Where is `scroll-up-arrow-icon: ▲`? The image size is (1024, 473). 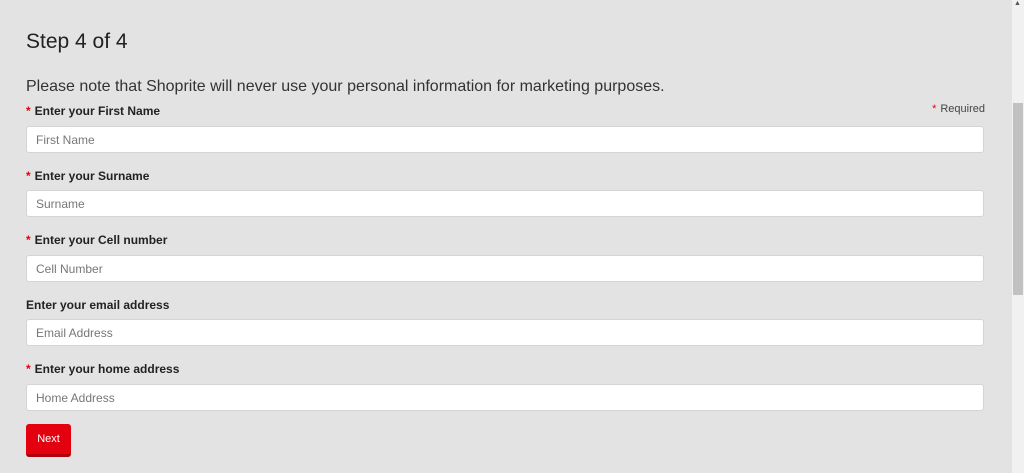 scroll-up-arrow-icon: ▲ is located at coordinates (1017, 3).